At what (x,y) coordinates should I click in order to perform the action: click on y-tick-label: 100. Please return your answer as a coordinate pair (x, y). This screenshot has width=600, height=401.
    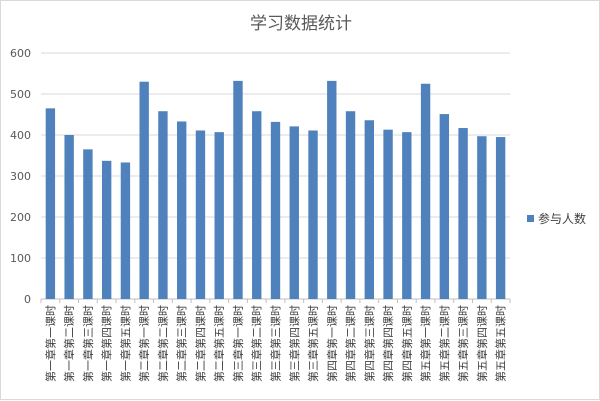
    Looking at the image, I should click on (20, 258).